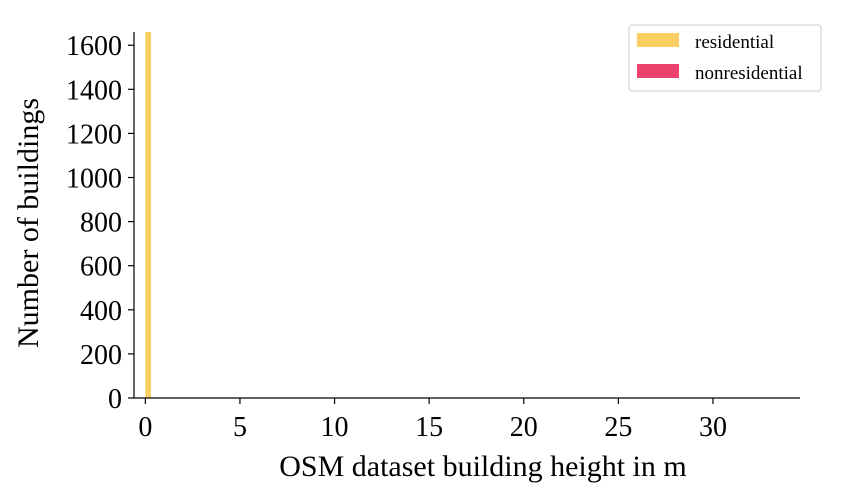  Describe the element at coordinates (145, 427) in the screenshot. I see `x-tick-label: 0` at that location.